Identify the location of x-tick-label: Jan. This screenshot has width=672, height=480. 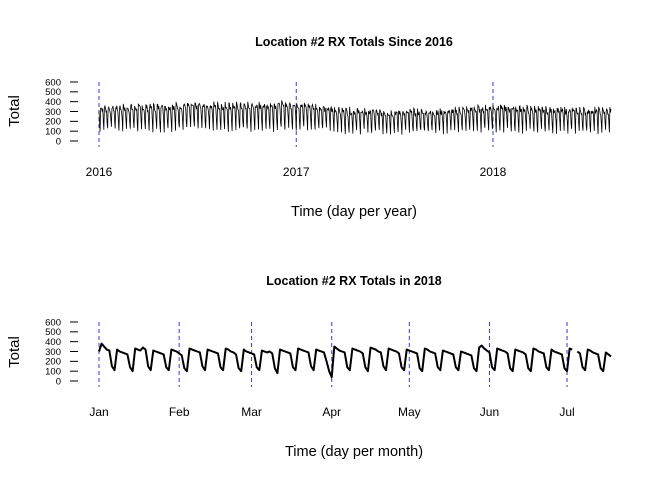
(98, 412).